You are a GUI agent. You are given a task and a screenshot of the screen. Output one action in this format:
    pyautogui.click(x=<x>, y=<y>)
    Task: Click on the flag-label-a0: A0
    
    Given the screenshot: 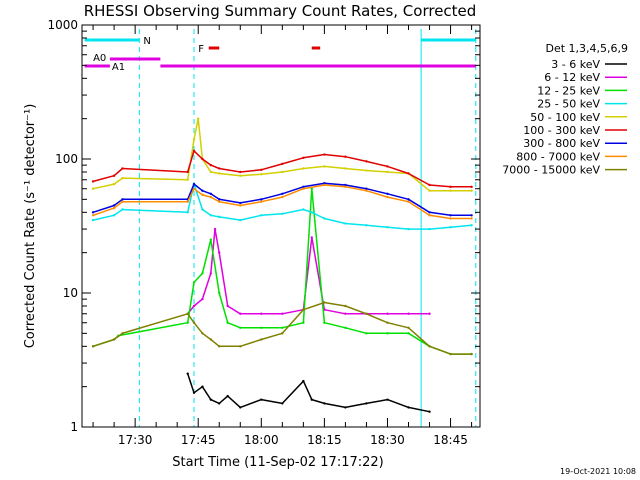 What is the action you would take?
    pyautogui.click(x=99, y=58)
    